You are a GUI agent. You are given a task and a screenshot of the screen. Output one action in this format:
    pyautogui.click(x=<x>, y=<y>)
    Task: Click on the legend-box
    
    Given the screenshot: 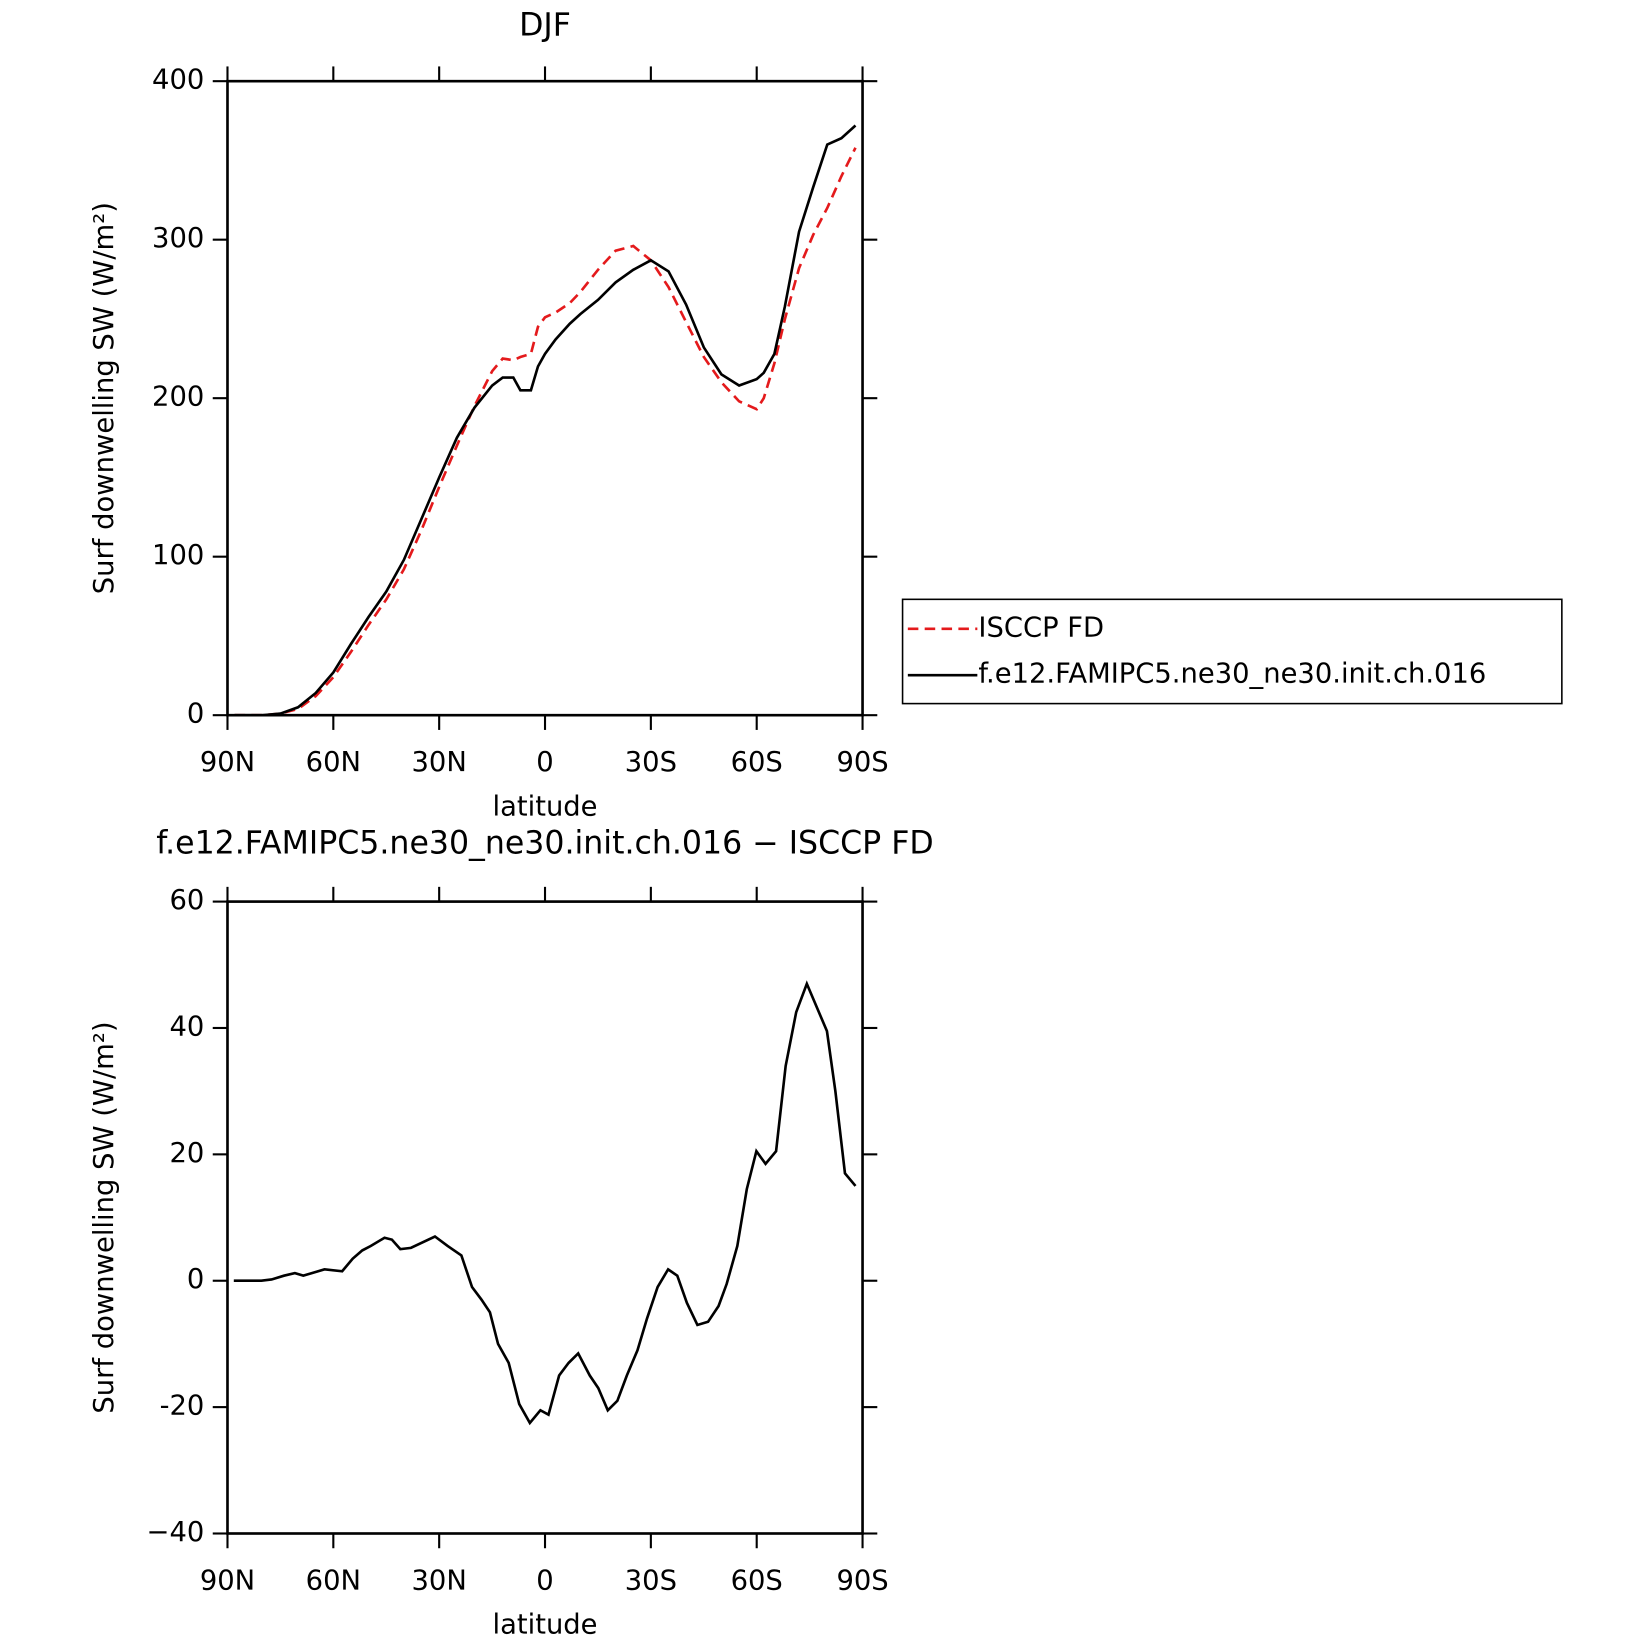 What is the action you would take?
    pyautogui.click(x=1232, y=651)
    